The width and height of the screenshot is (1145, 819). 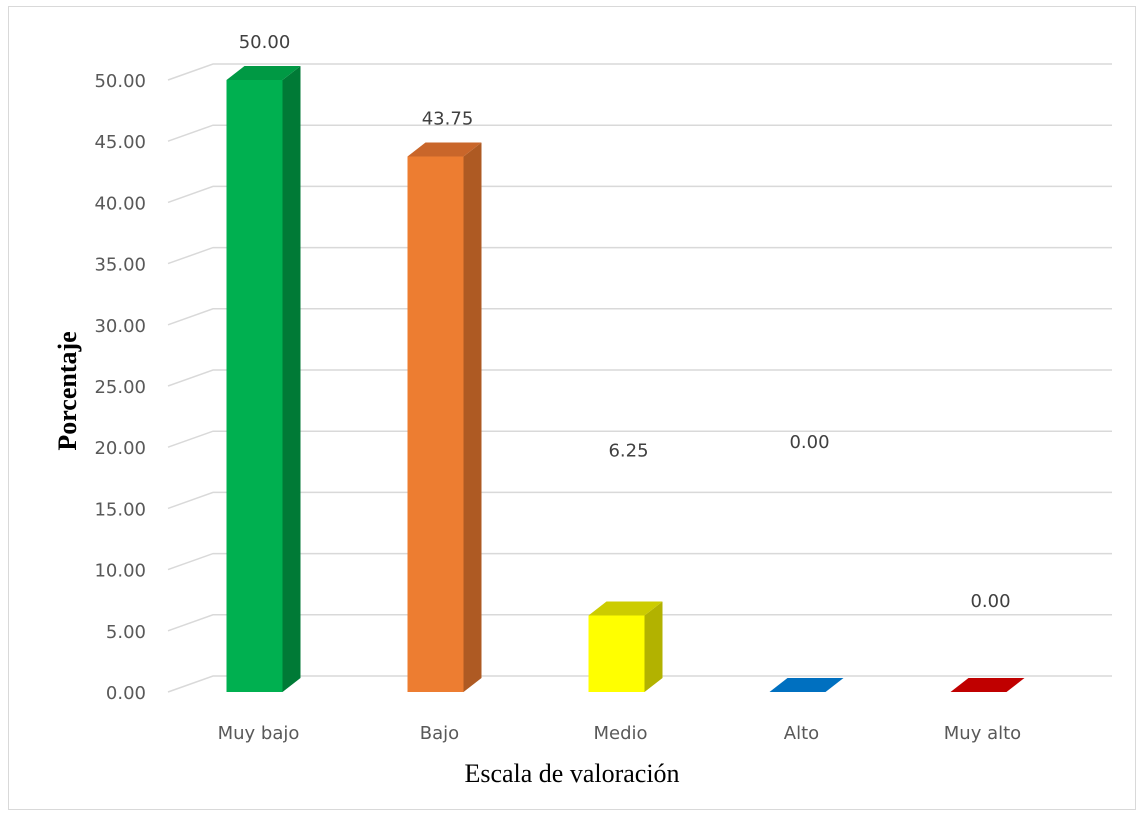 I want to click on y-tick-label: 45.00, so click(x=120, y=142).